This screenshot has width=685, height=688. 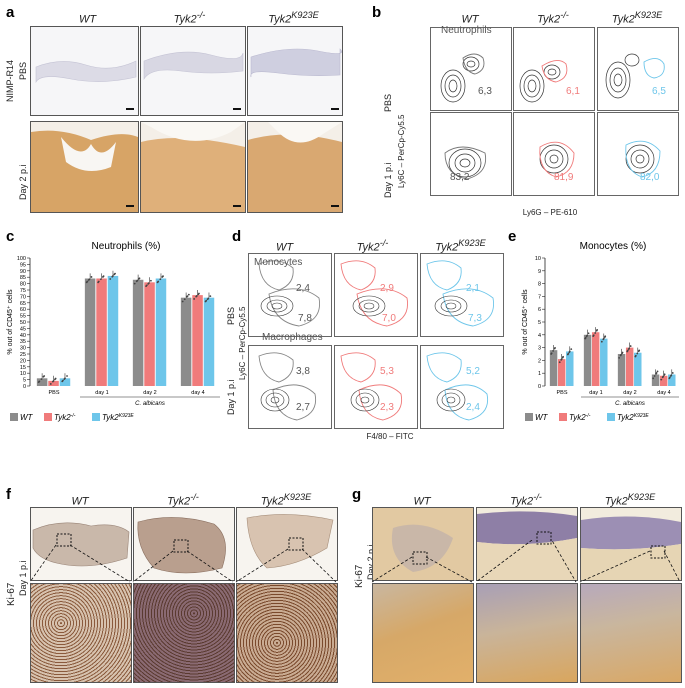 I want to click on category-label: day 4, so click(x=663, y=393).